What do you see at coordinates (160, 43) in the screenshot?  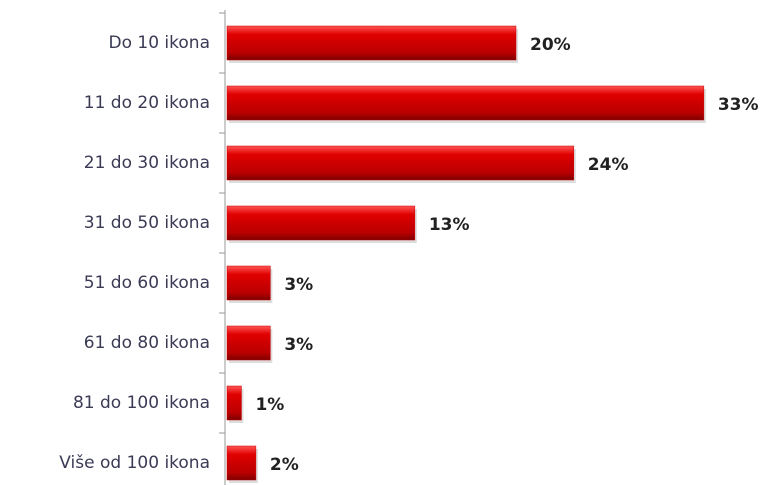 I see `y-tick-label: Do 10 ikona` at bounding box center [160, 43].